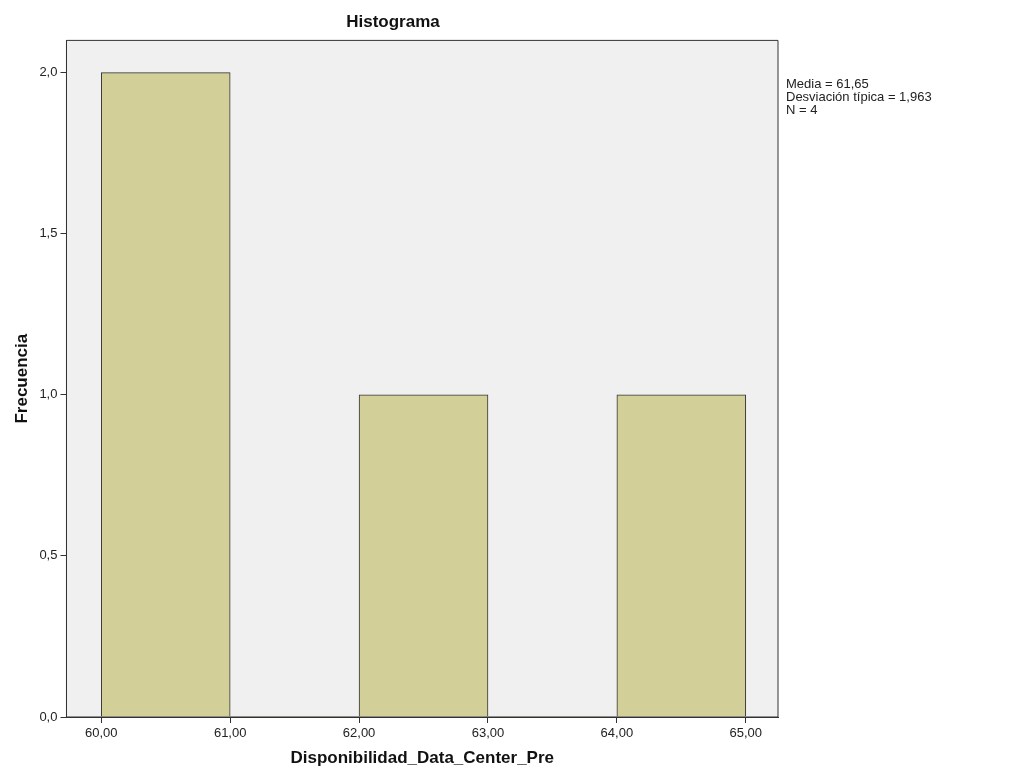 This screenshot has width=1015, height=783. What do you see at coordinates (21, 378) in the screenshot?
I see `y-axis-title: Frecuencia` at bounding box center [21, 378].